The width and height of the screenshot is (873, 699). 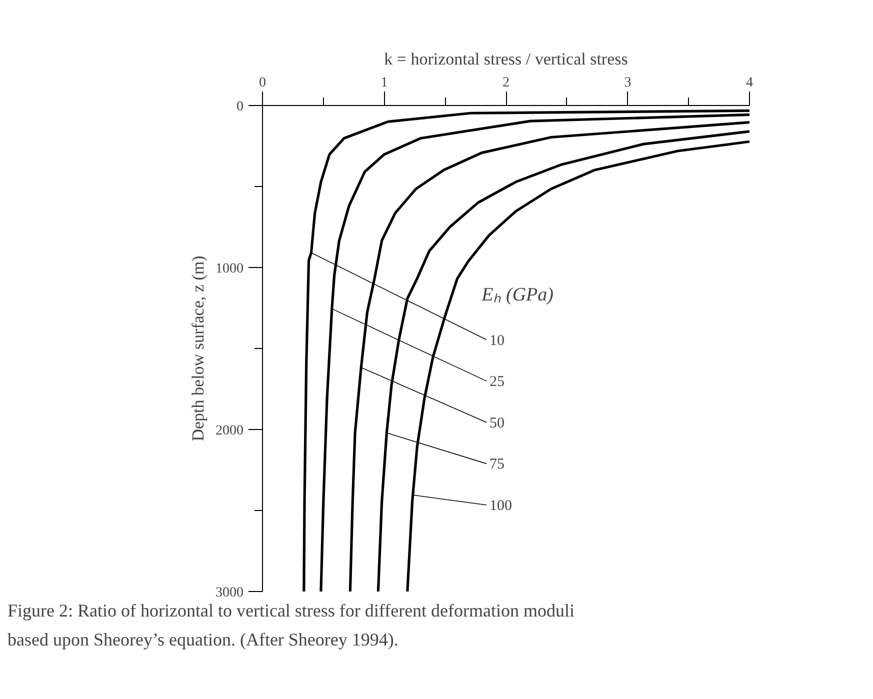 I want to click on x-tick-label: 4, so click(x=749, y=83).